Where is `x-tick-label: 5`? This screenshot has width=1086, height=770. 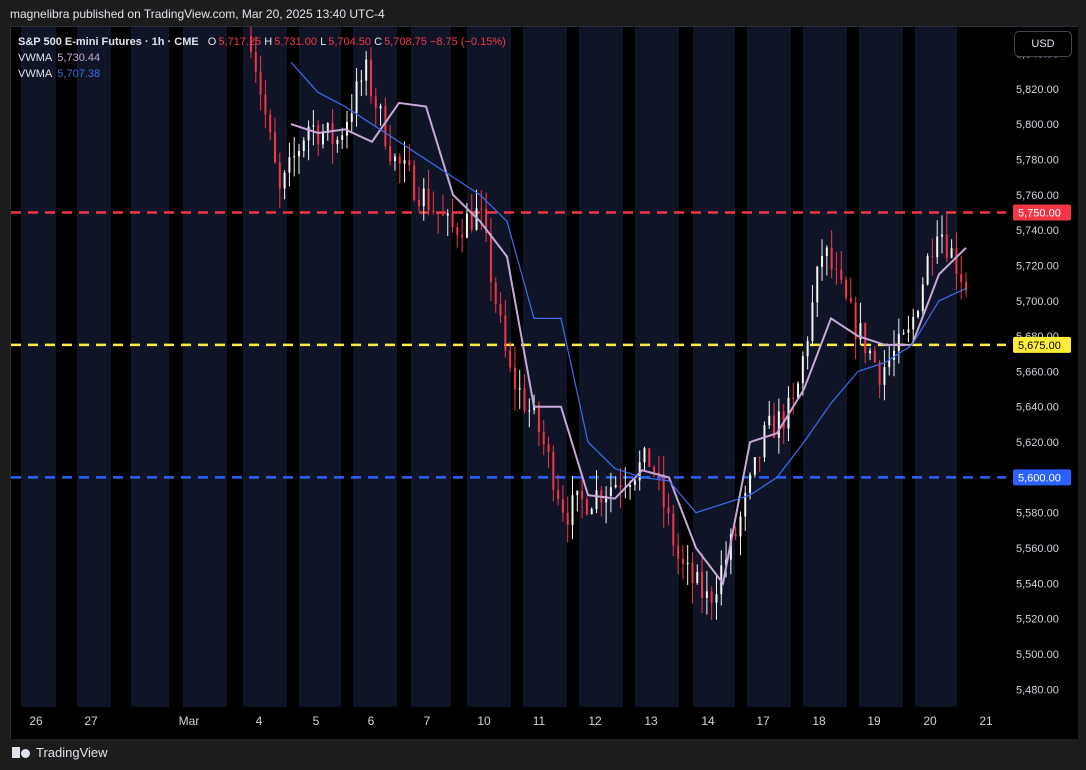 x-tick-label: 5 is located at coordinates (316, 721).